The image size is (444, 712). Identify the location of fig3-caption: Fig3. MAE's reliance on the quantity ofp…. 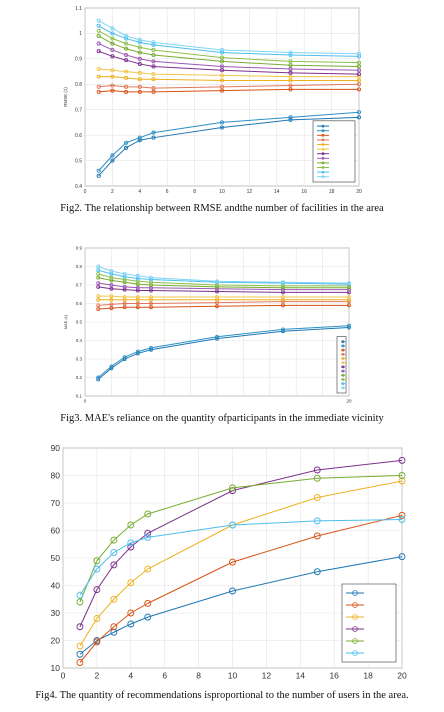
(222, 418).